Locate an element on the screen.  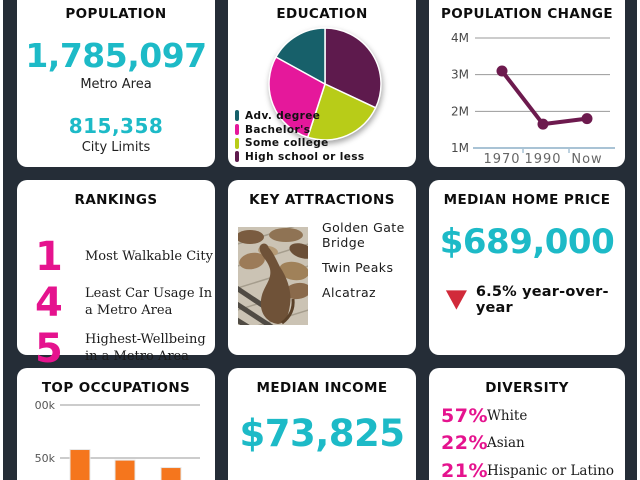
city-population-value: 815,358 is located at coordinates (116, 126).